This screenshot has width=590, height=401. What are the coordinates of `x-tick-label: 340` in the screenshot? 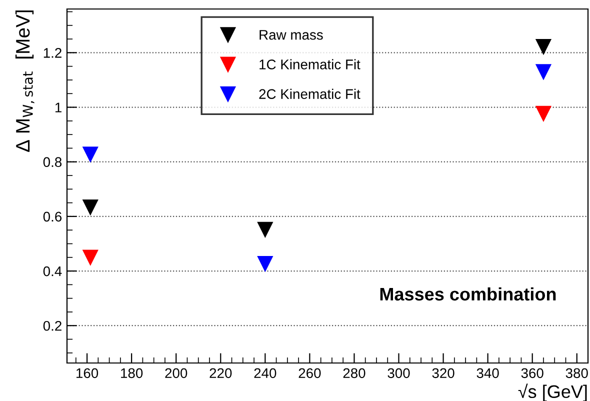 It's located at (487, 373).